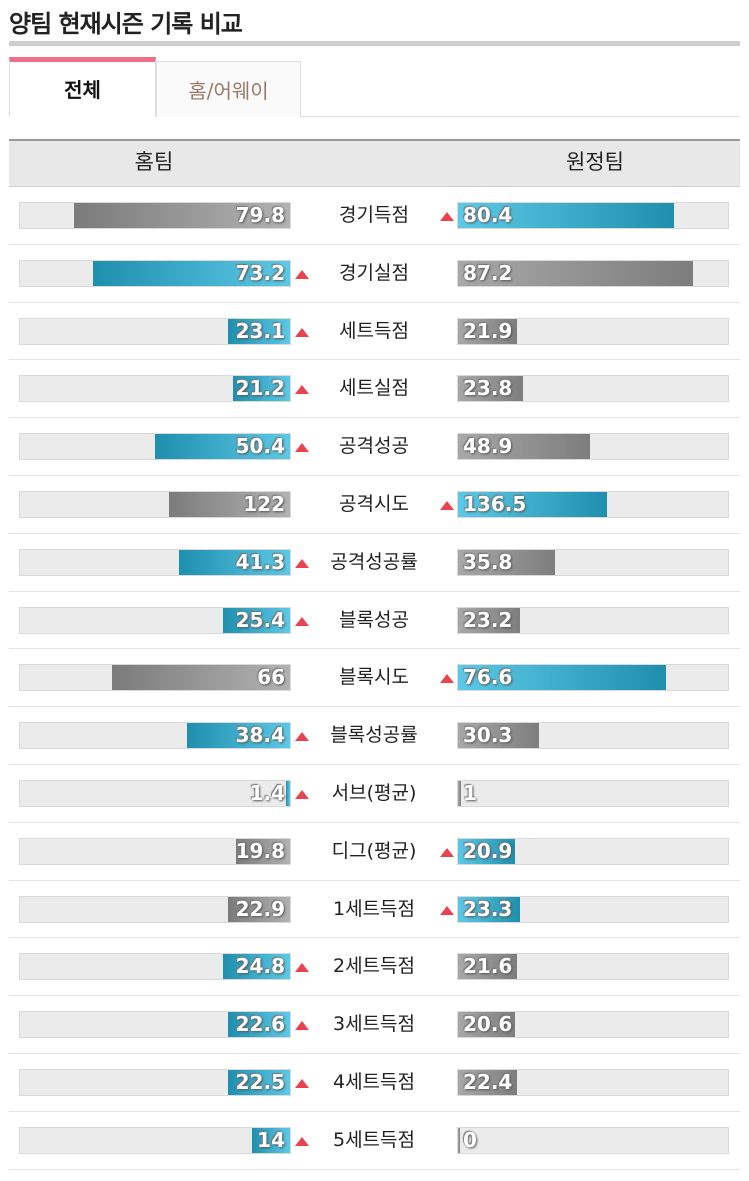 This screenshot has height=1181, width=749. I want to click on home-bar-track: 22.6, so click(155, 1025).